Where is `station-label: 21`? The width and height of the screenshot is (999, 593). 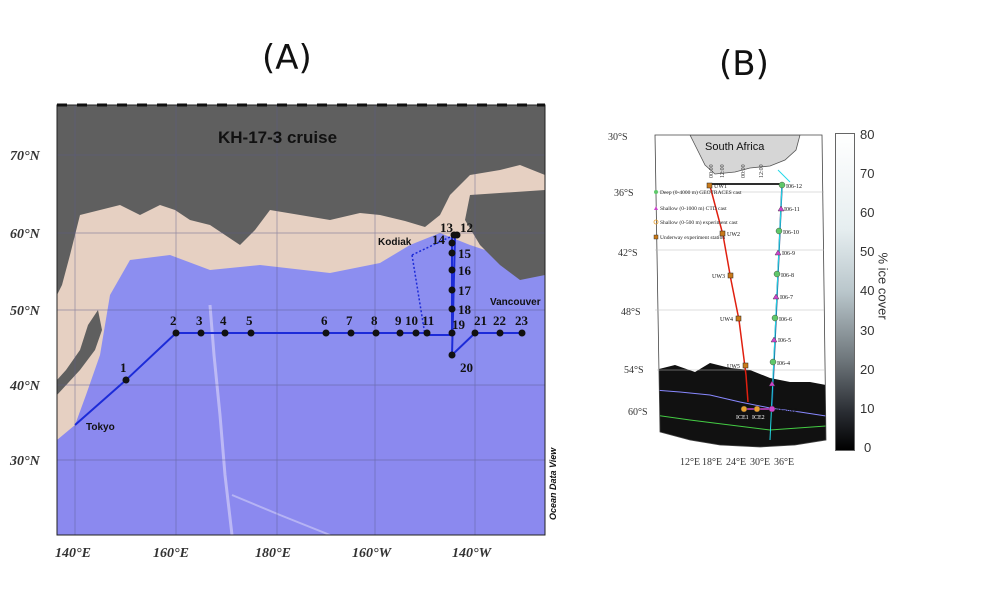 station-label: 21 is located at coordinates (480, 320).